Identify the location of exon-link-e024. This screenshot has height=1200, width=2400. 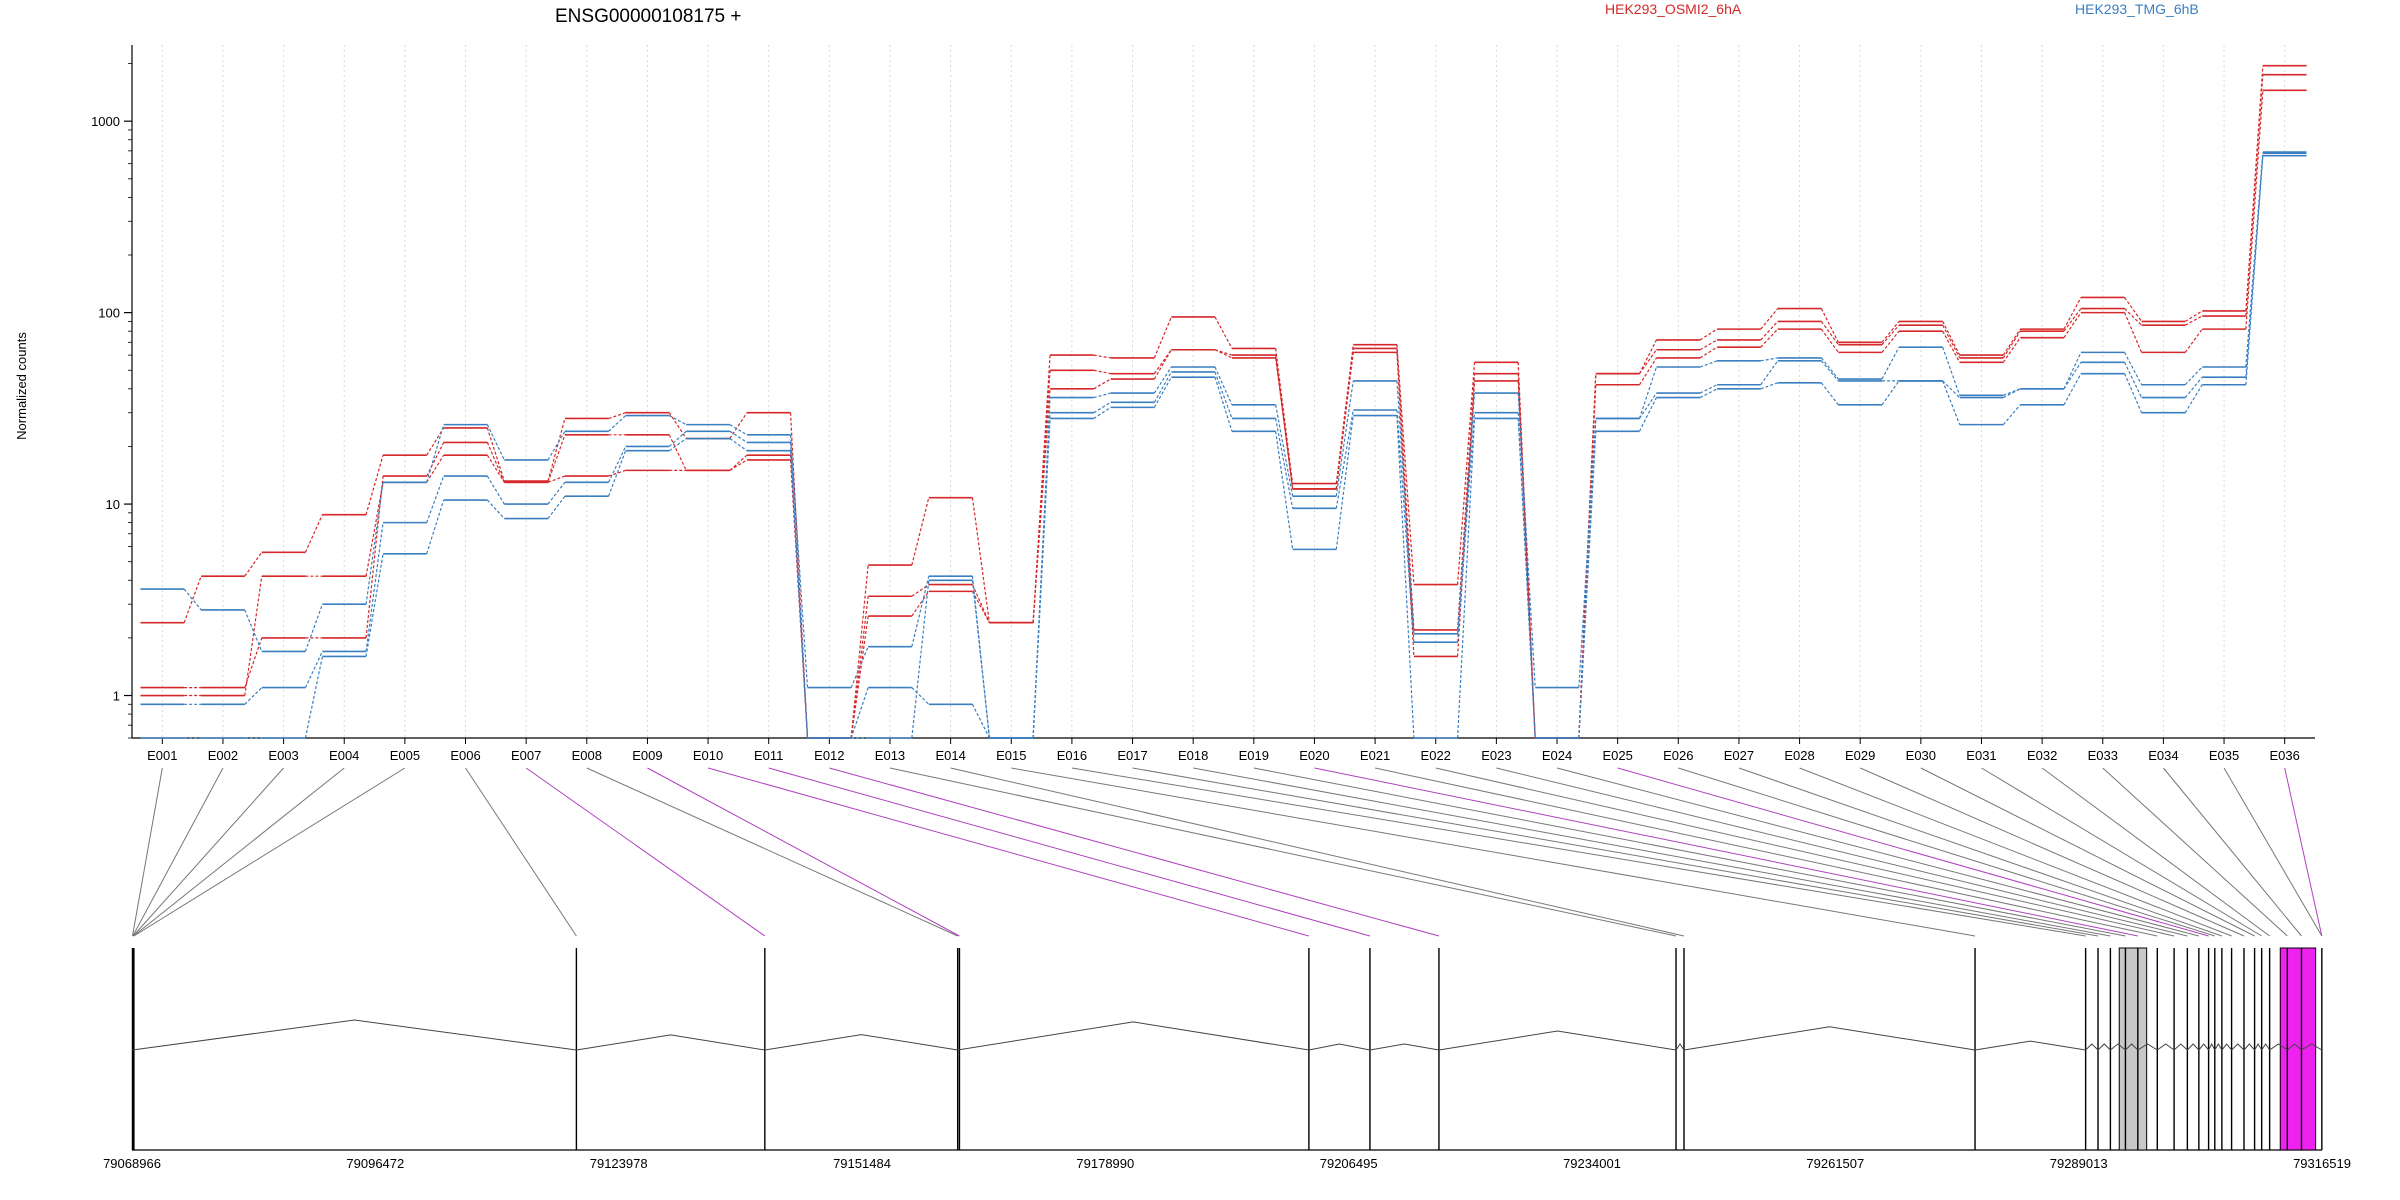
(1877, 852).